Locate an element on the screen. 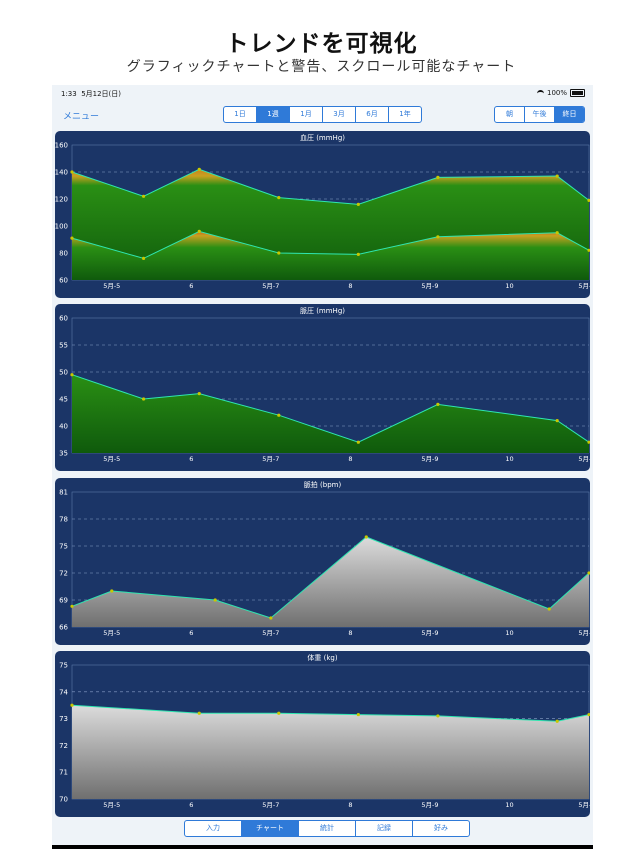  time-of-day-segmented-control: 朝午後 終日 is located at coordinates (539, 114).